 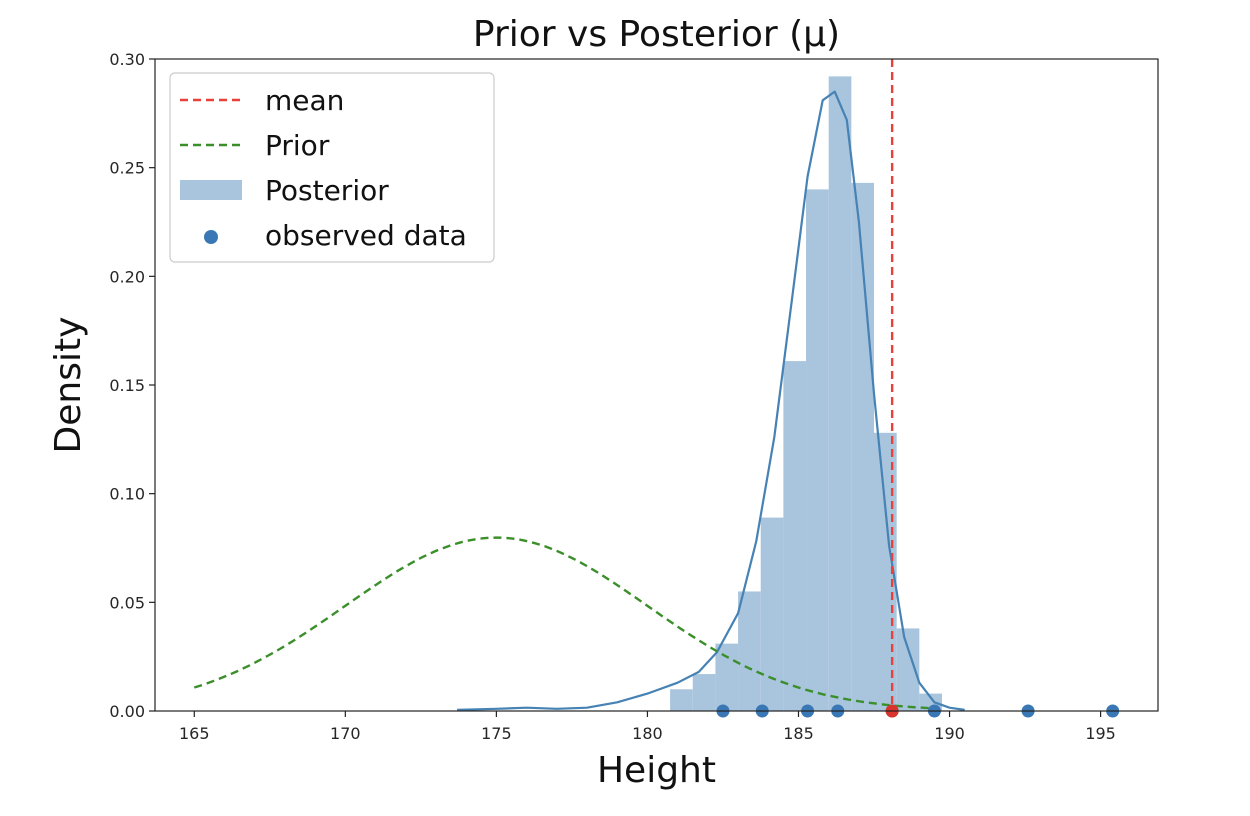 I want to click on y-tick-label: 0.30, so click(x=127, y=59).